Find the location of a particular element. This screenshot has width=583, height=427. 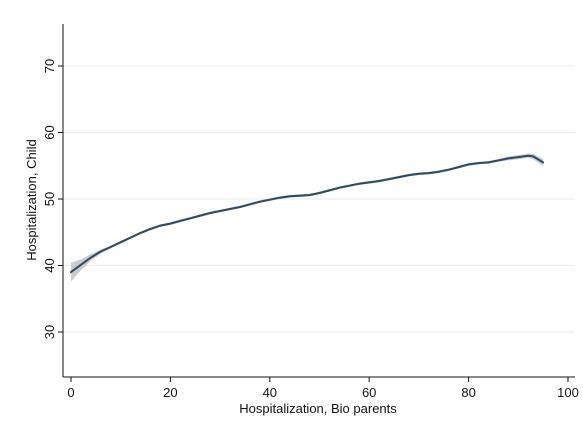

x-tick-label: 60 is located at coordinates (369, 392).